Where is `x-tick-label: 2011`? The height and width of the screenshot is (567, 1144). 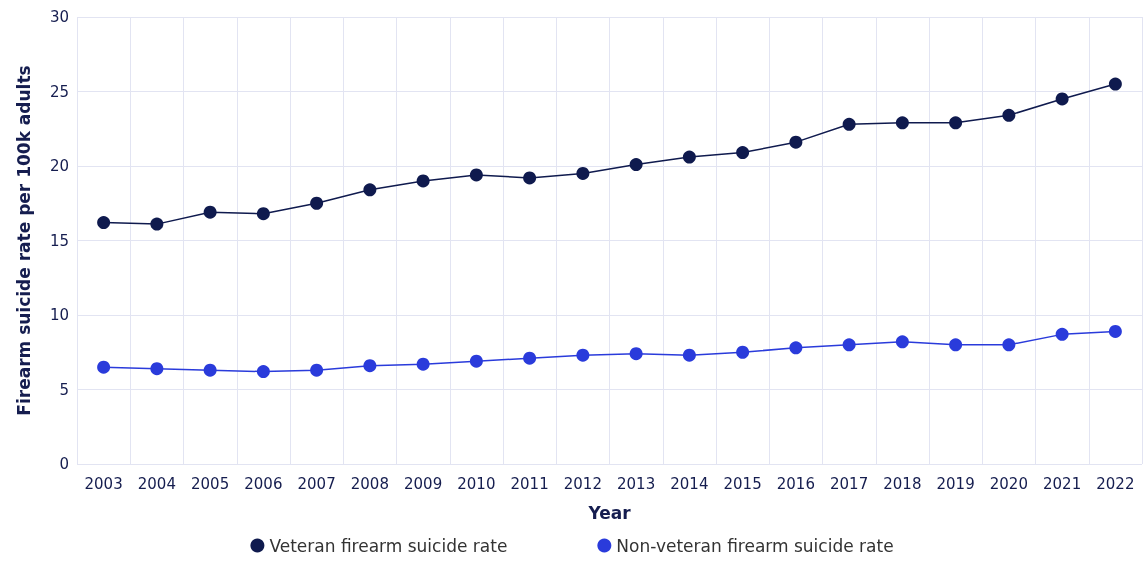
x-tick-label: 2011 is located at coordinates (529, 483).